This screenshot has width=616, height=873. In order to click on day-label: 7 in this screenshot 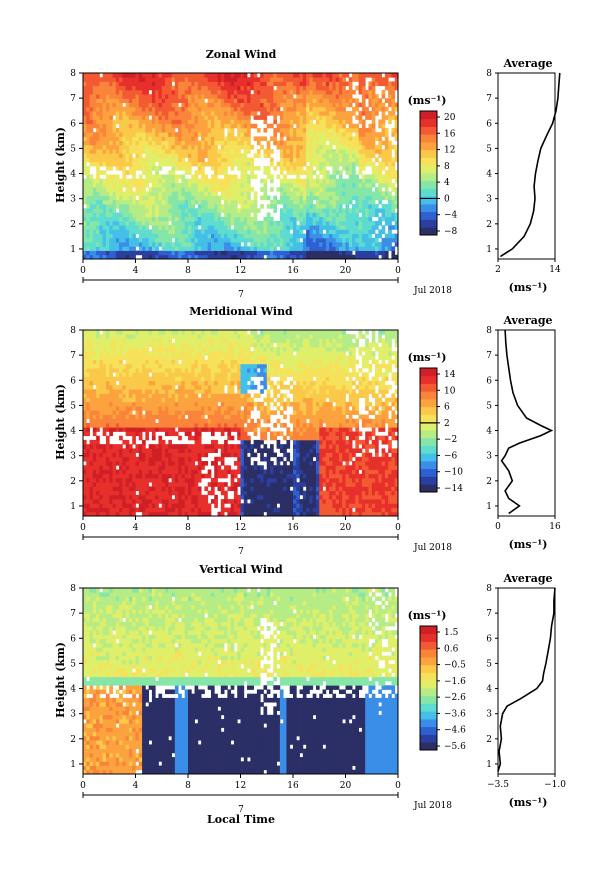, I will do `click(241, 295)`.